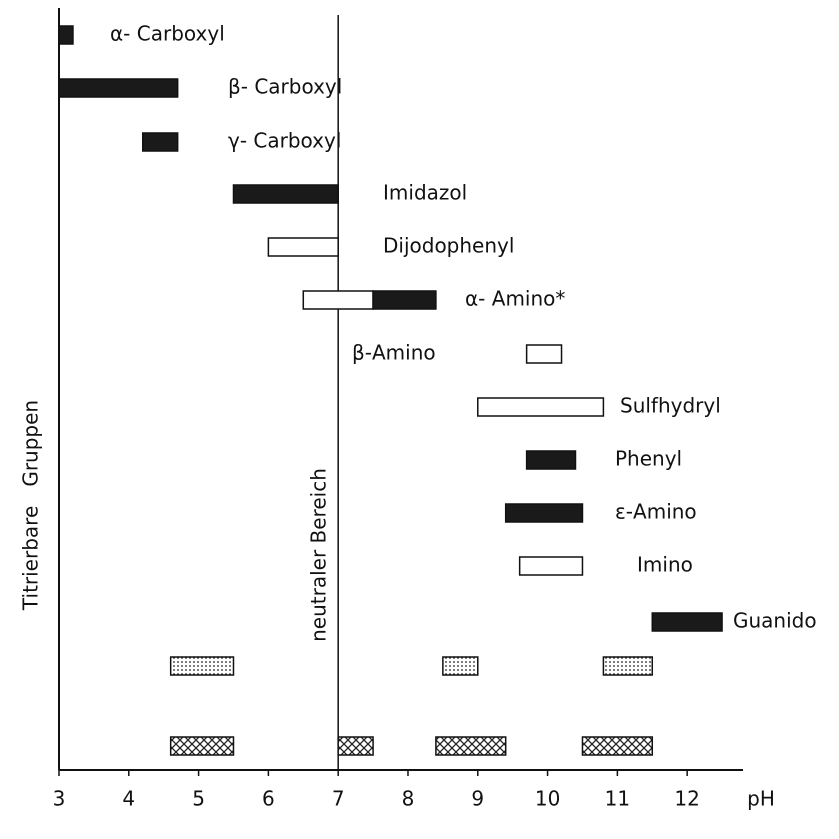 This screenshot has width=839, height=839. I want to click on x-tick-label: 9, so click(477, 799).